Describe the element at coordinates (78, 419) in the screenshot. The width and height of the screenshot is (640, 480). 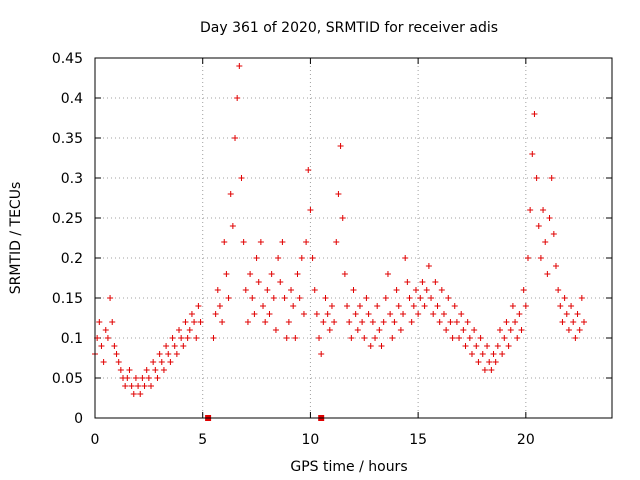
I see `y-tick-label: 0` at that location.